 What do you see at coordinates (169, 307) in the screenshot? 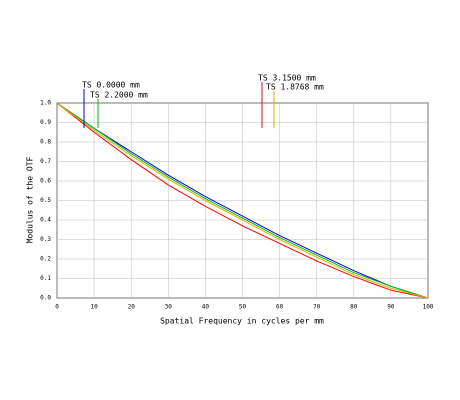
I see `x-tick-label: 30` at bounding box center [169, 307].